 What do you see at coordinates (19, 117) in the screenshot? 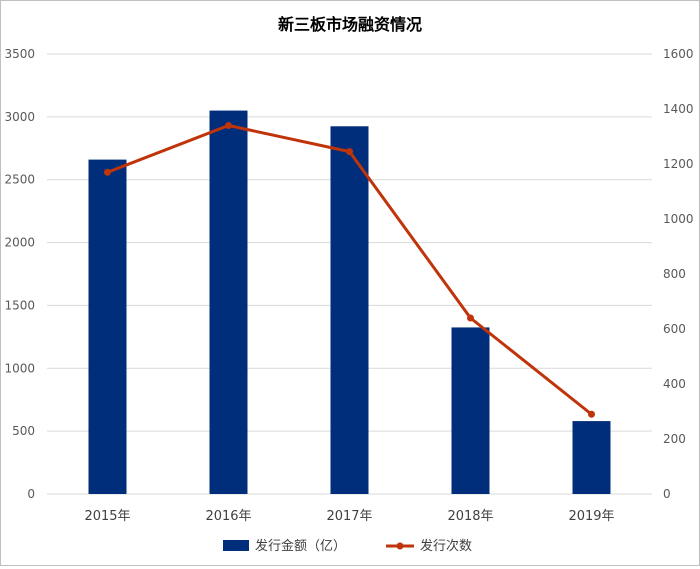
I see `left-tick-label: 3000` at bounding box center [19, 117].